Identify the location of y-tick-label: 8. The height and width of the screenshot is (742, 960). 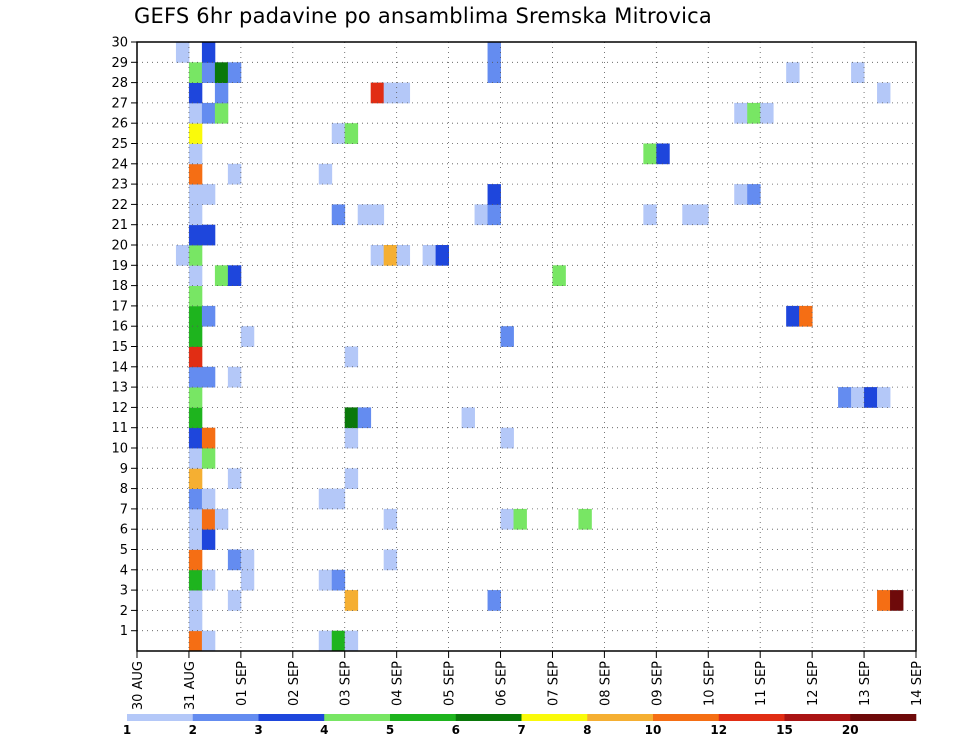
(124, 489).